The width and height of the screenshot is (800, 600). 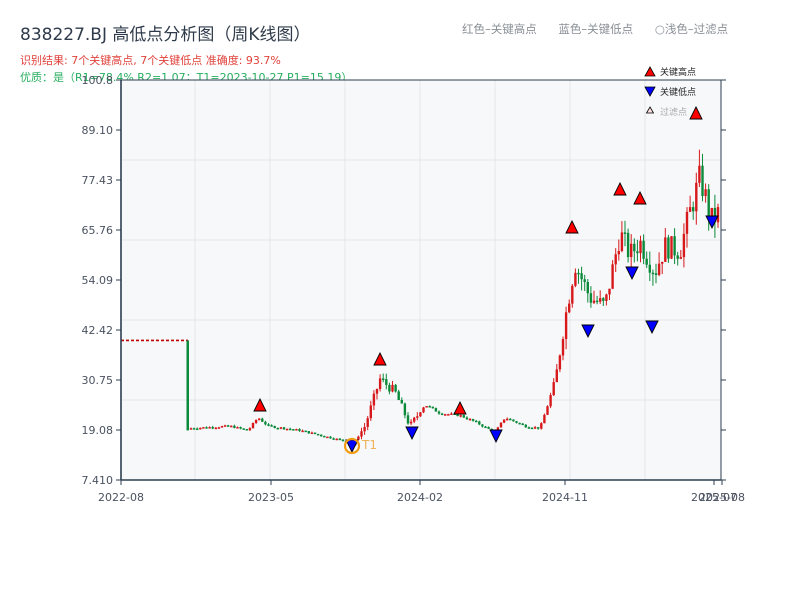 What do you see at coordinates (121, 497) in the screenshot?
I see `svg-text: 2022-08` at bounding box center [121, 497].